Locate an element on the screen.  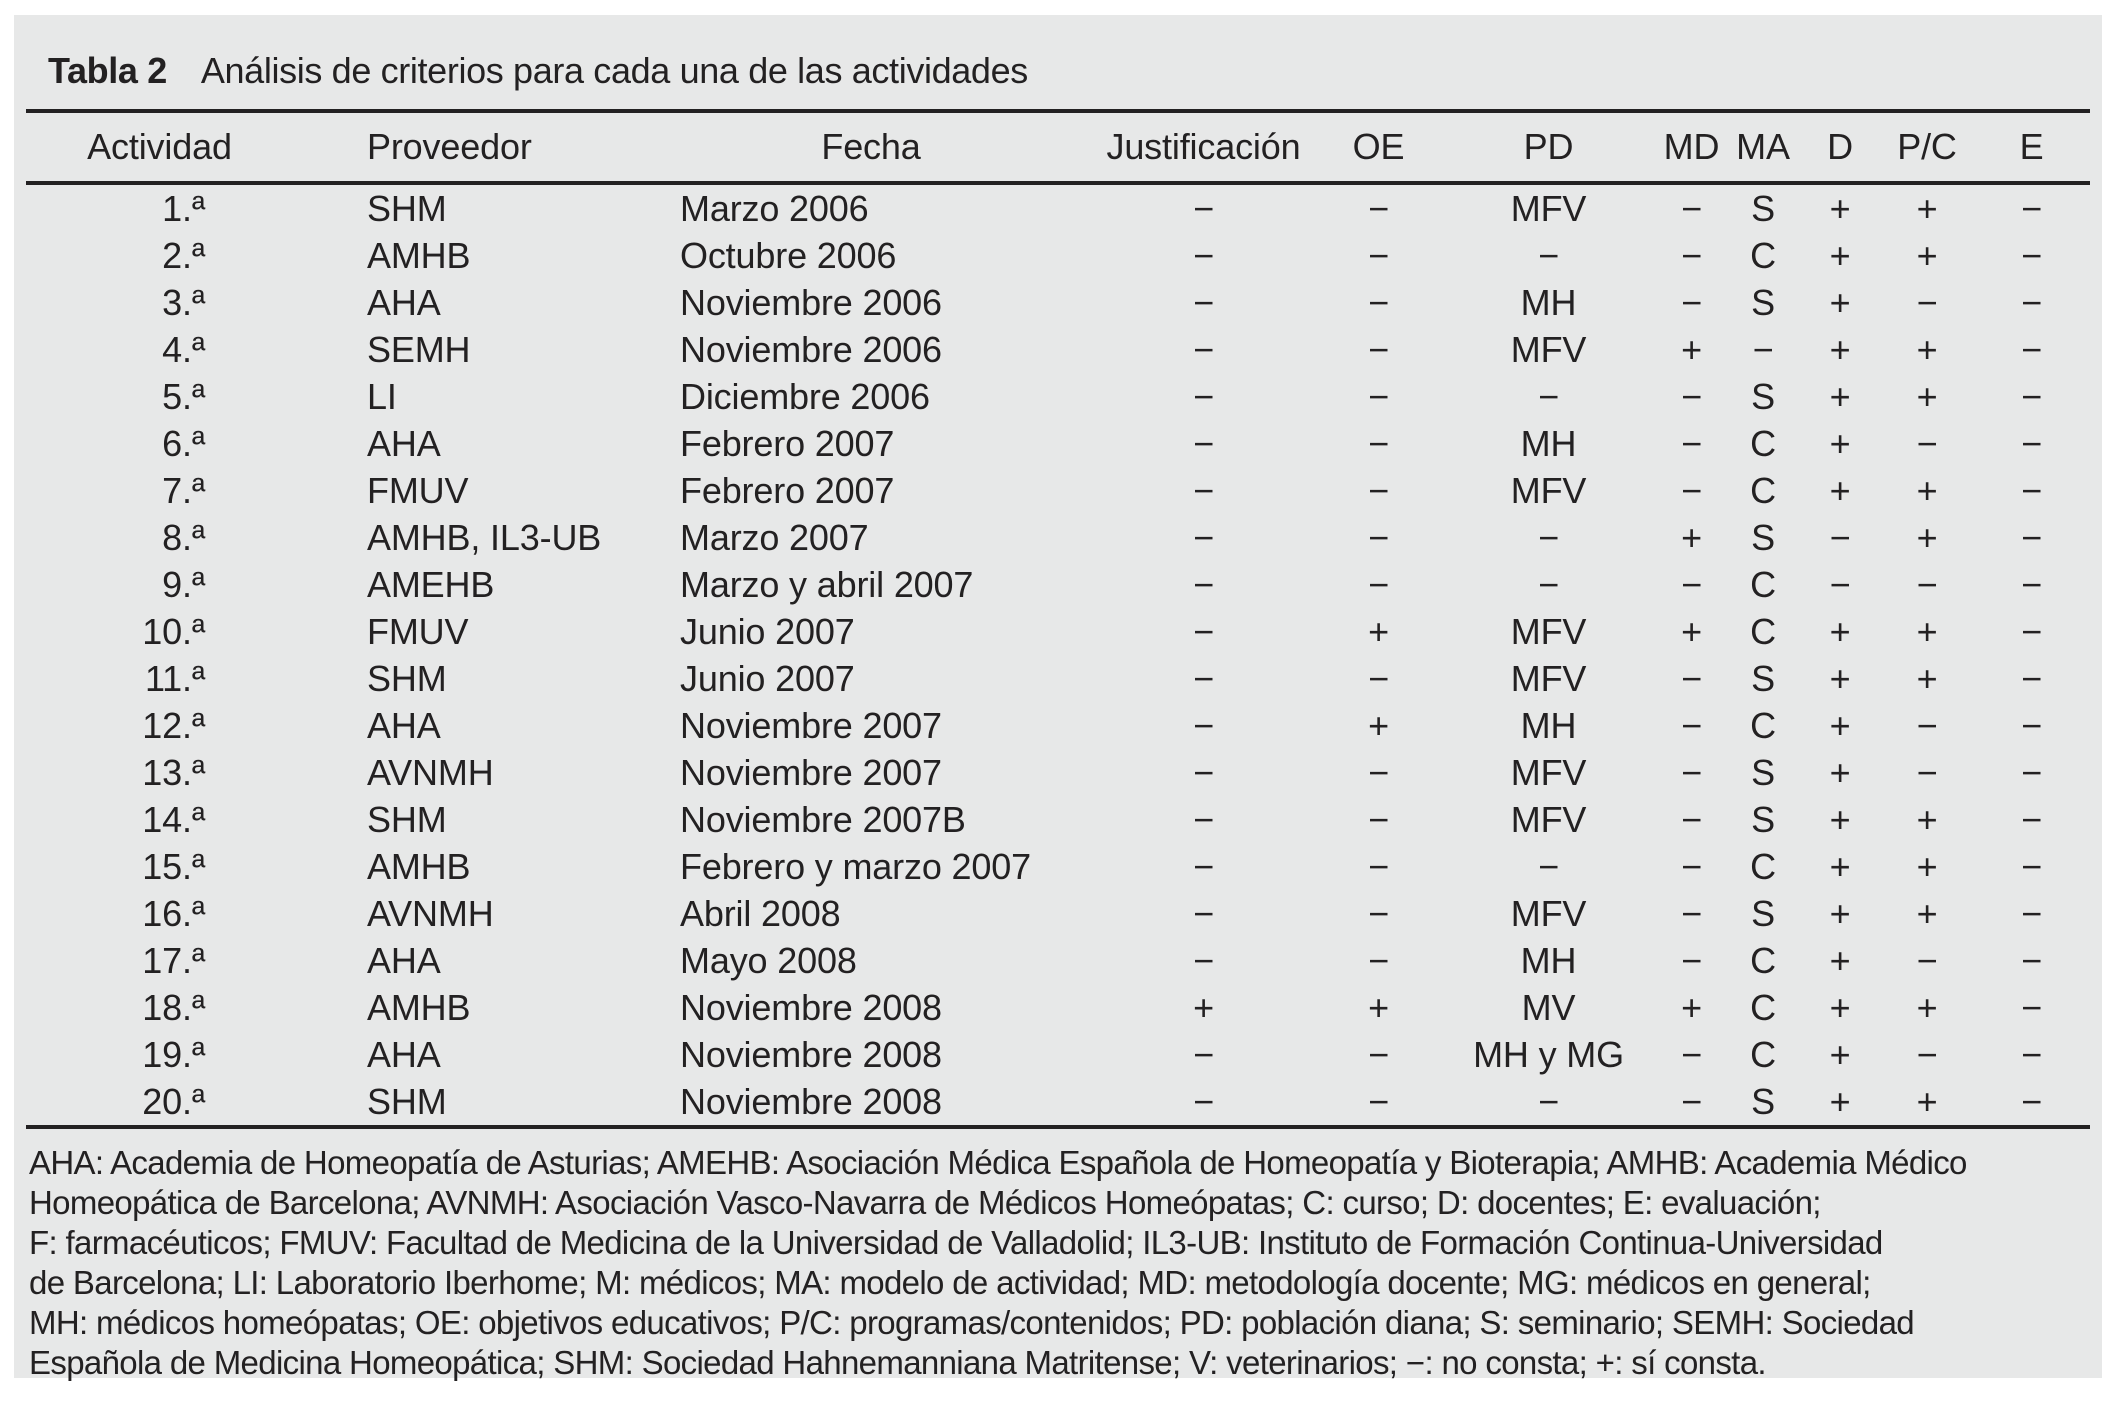
table-row: 2.ª AMHB Octubre 2006 − − − − C + + − is located at coordinates (1058, 255).